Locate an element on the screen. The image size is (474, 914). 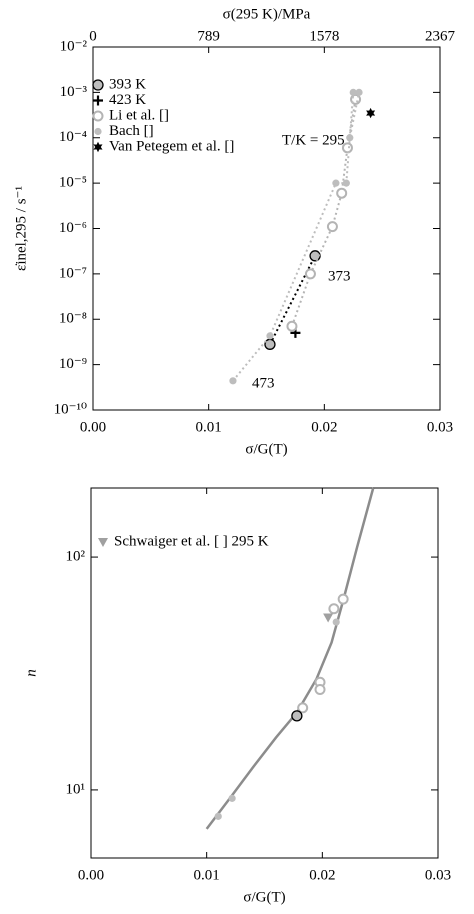
annotation: 473 is located at coordinates (263, 383).